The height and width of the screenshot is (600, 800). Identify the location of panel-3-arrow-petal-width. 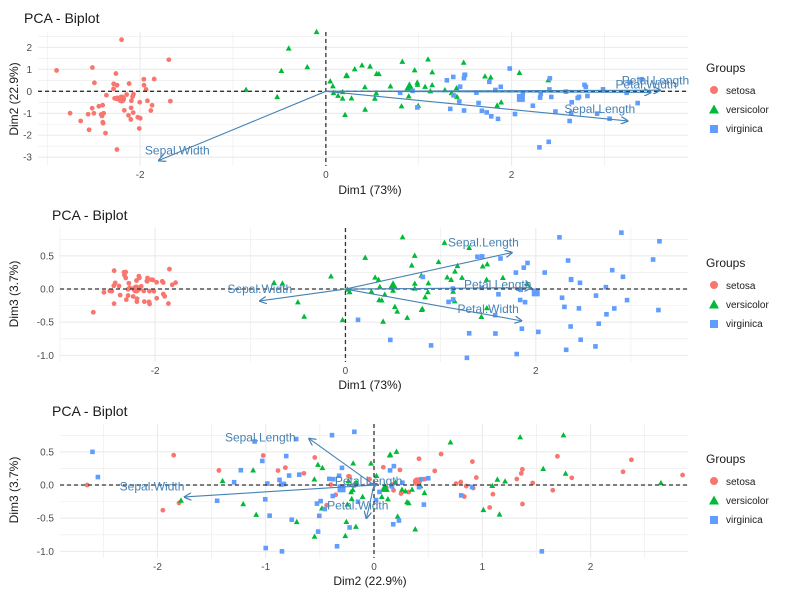
(370, 501).